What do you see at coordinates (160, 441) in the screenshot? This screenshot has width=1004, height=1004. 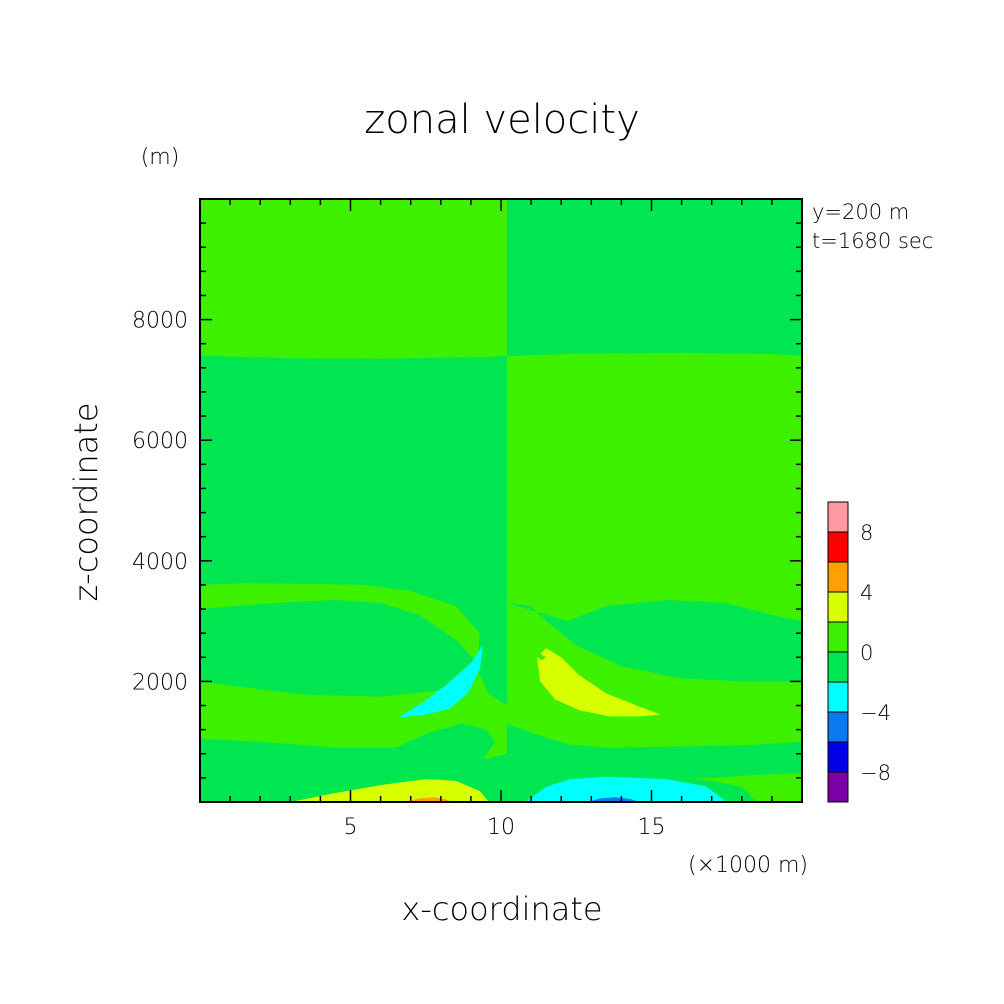 I see `y-tick-label: 6000` at bounding box center [160, 441].